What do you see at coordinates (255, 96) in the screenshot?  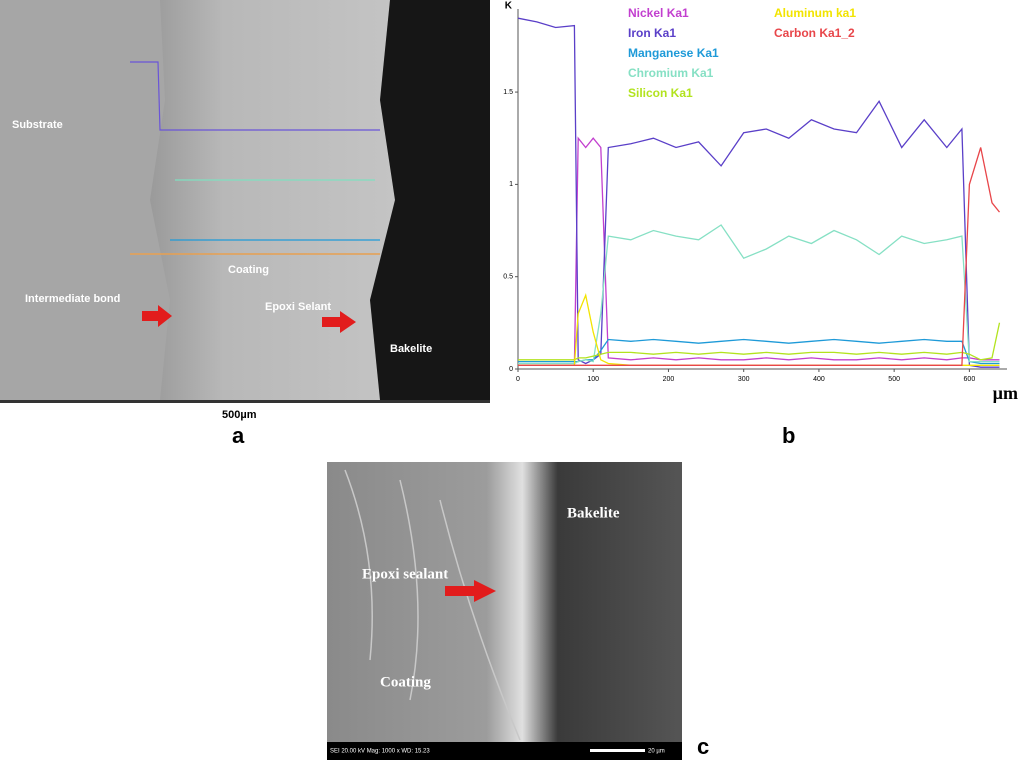 I see `overlay-line` at bounding box center [255, 96].